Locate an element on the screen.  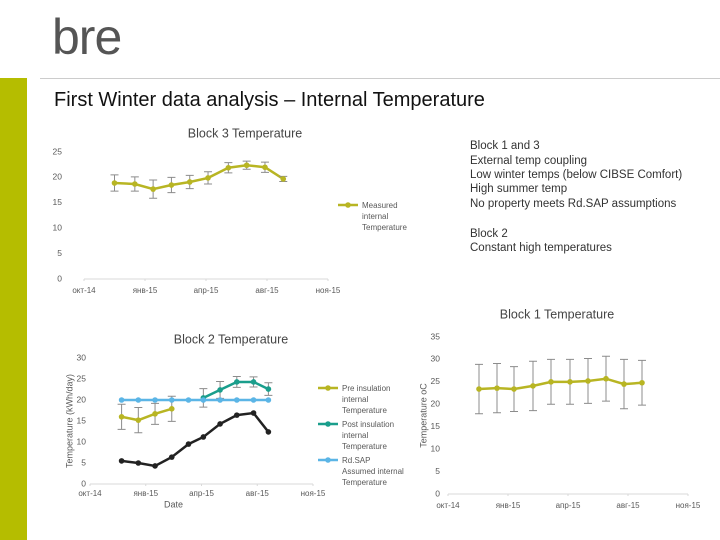
chart-title: Block 2 Temperature is located at coordinates (231, 339).